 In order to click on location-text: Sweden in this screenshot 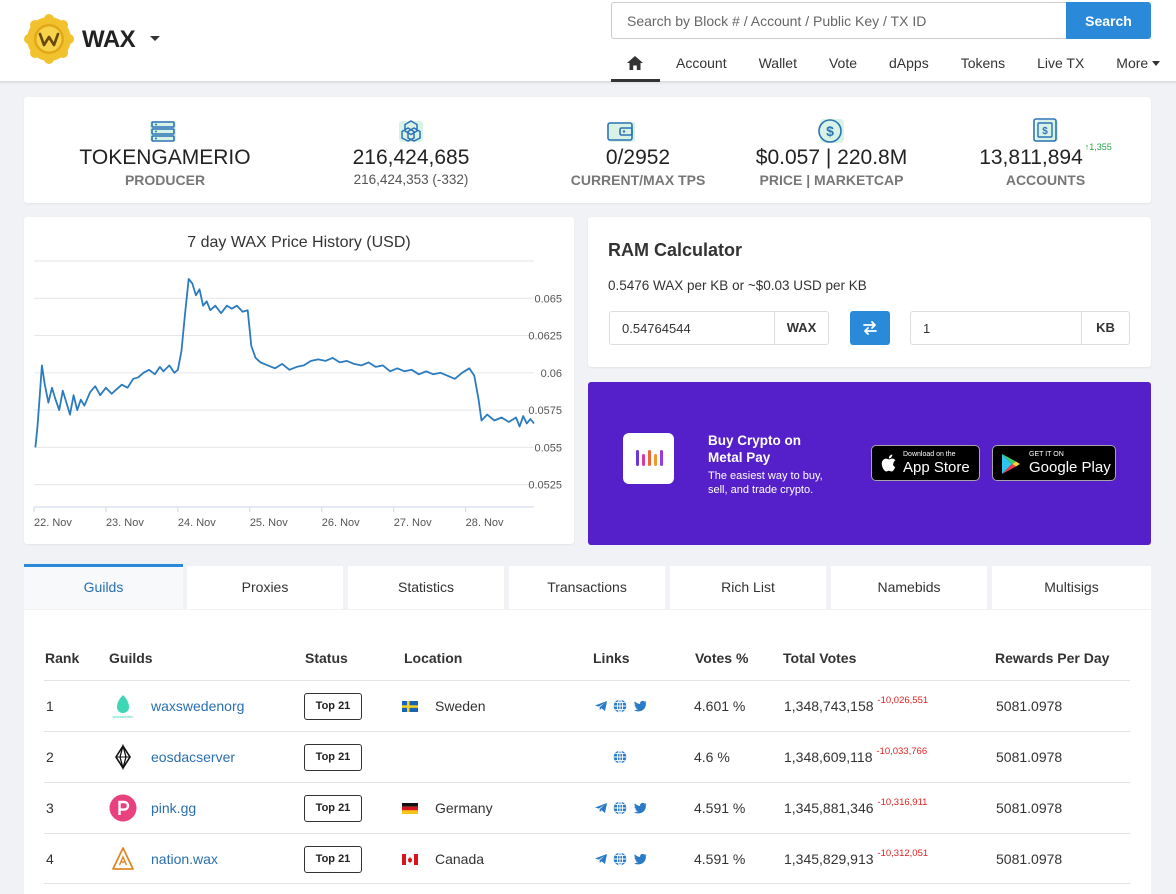, I will do `click(460, 706)`.